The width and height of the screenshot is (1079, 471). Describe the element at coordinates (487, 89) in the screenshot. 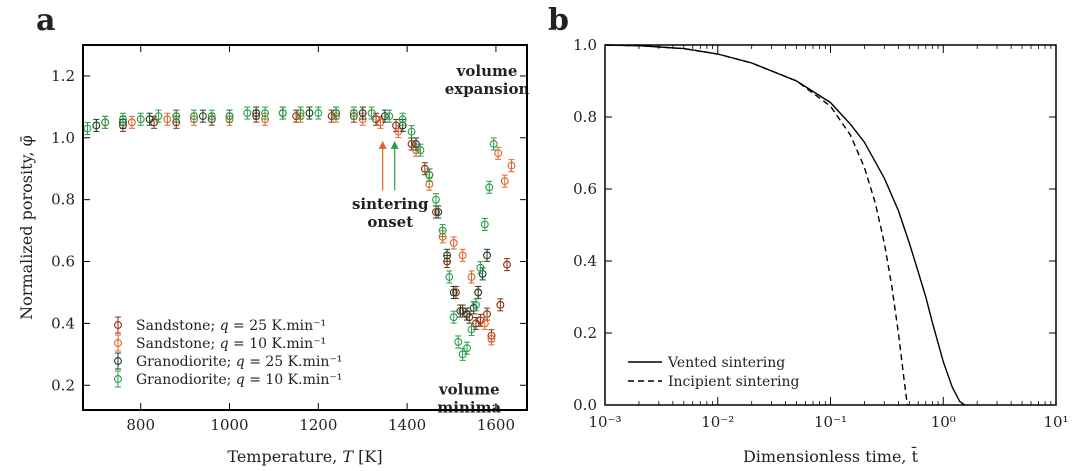

I see `annotation-expansion: expansion` at that location.